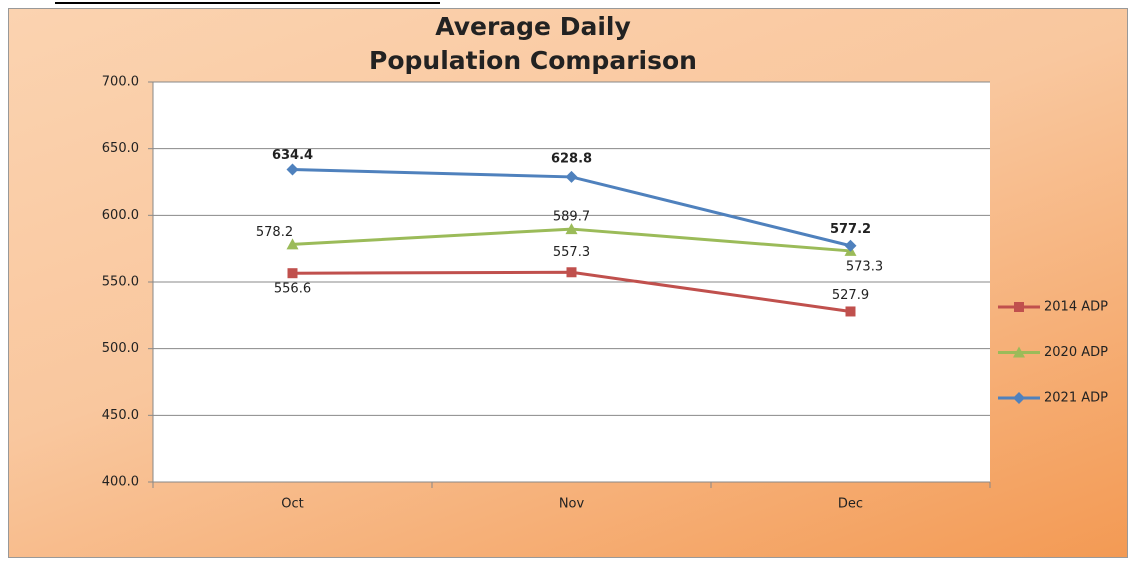 The height and width of the screenshot is (562, 1132). Describe the element at coordinates (850, 229) in the screenshot. I see `data-label: 577.2` at that location.